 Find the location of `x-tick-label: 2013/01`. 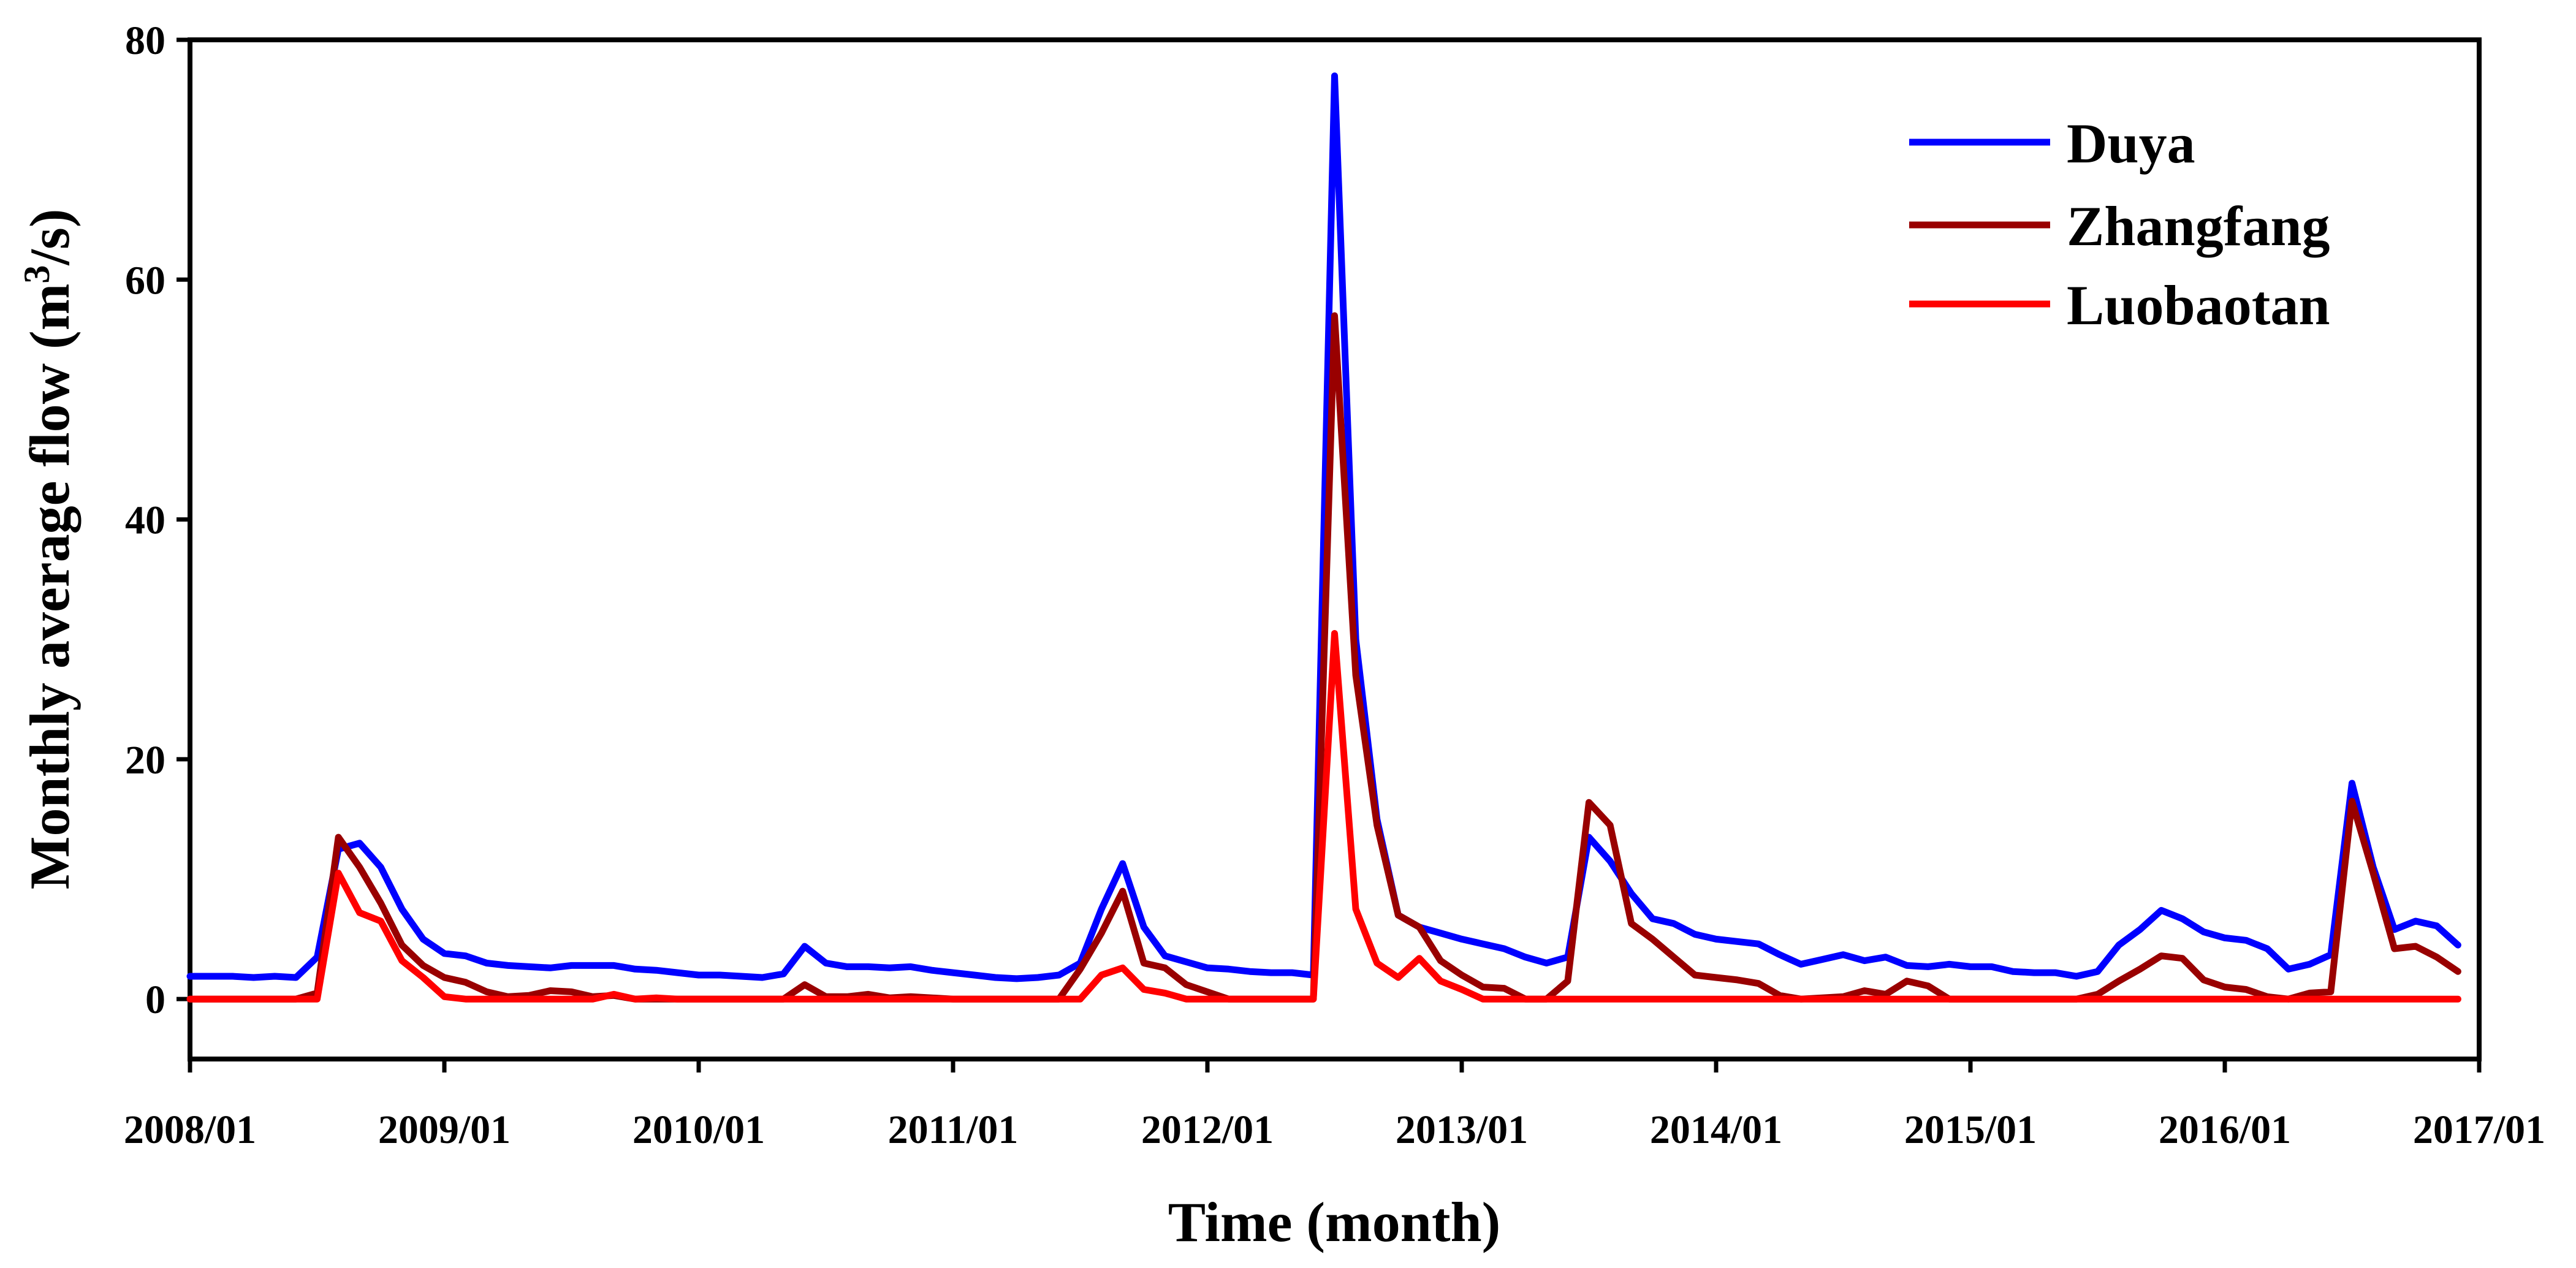

x-tick-label: 2013/01 is located at coordinates (1462, 1129).